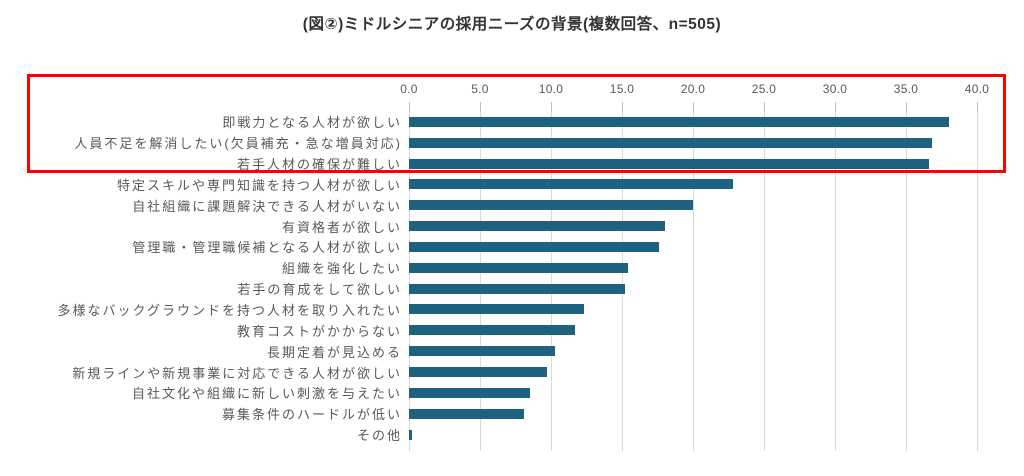  I want to click on x-axis-tick-label: 0.0, so click(409, 89).